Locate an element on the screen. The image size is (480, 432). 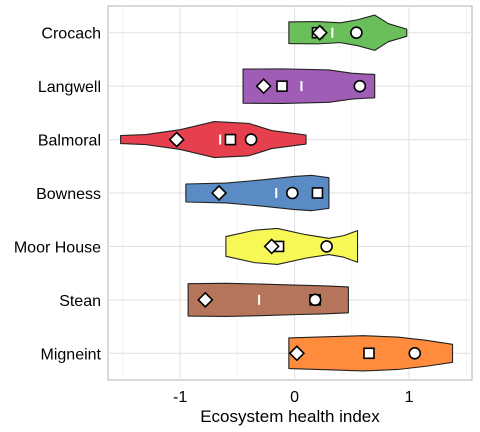
x-tick-label: 0 is located at coordinates (294, 397).